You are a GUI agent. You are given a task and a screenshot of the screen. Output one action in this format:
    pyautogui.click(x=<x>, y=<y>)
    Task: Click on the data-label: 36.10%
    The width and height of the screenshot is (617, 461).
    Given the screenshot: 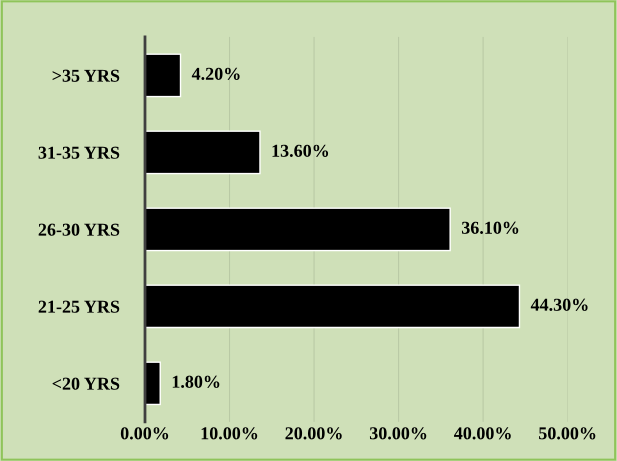 What is the action you would take?
    pyautogui.click(x=490, y=228)
    